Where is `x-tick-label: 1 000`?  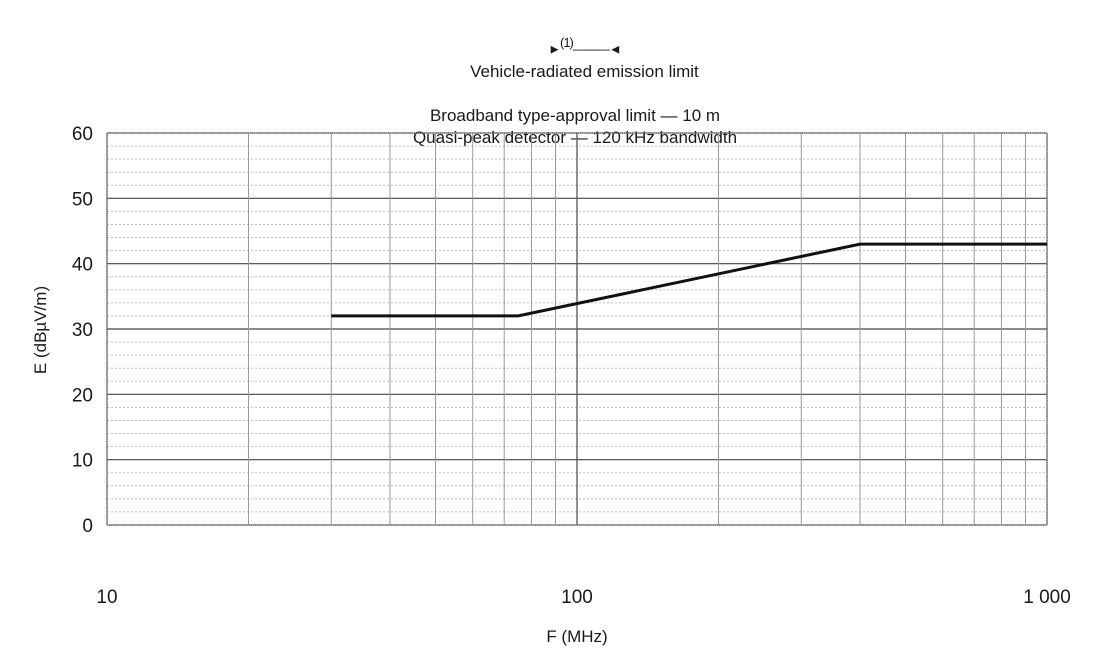
x-tick-label: 1 000 is located at coordinates (1047, 597).